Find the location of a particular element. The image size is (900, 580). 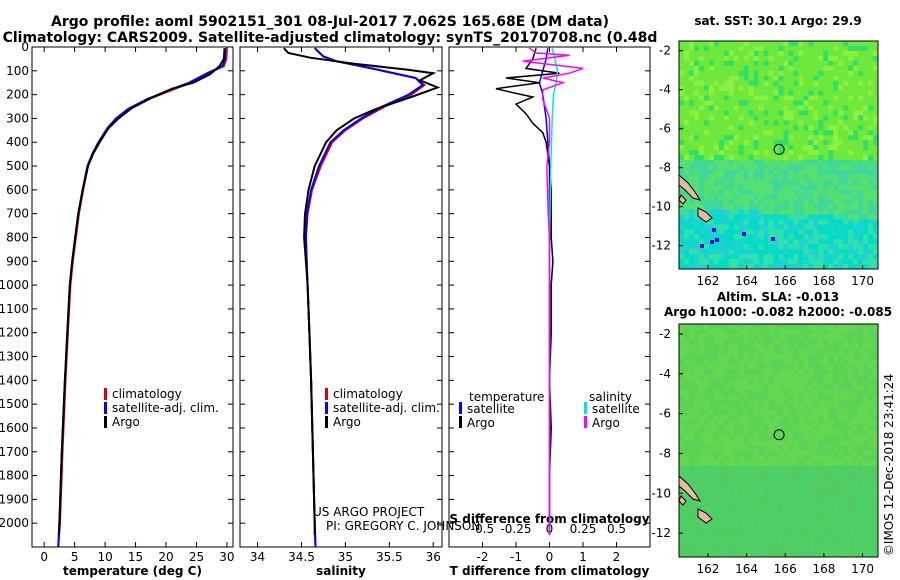

x2-tick-label: -0.25 is located at coordinates (515, 529).